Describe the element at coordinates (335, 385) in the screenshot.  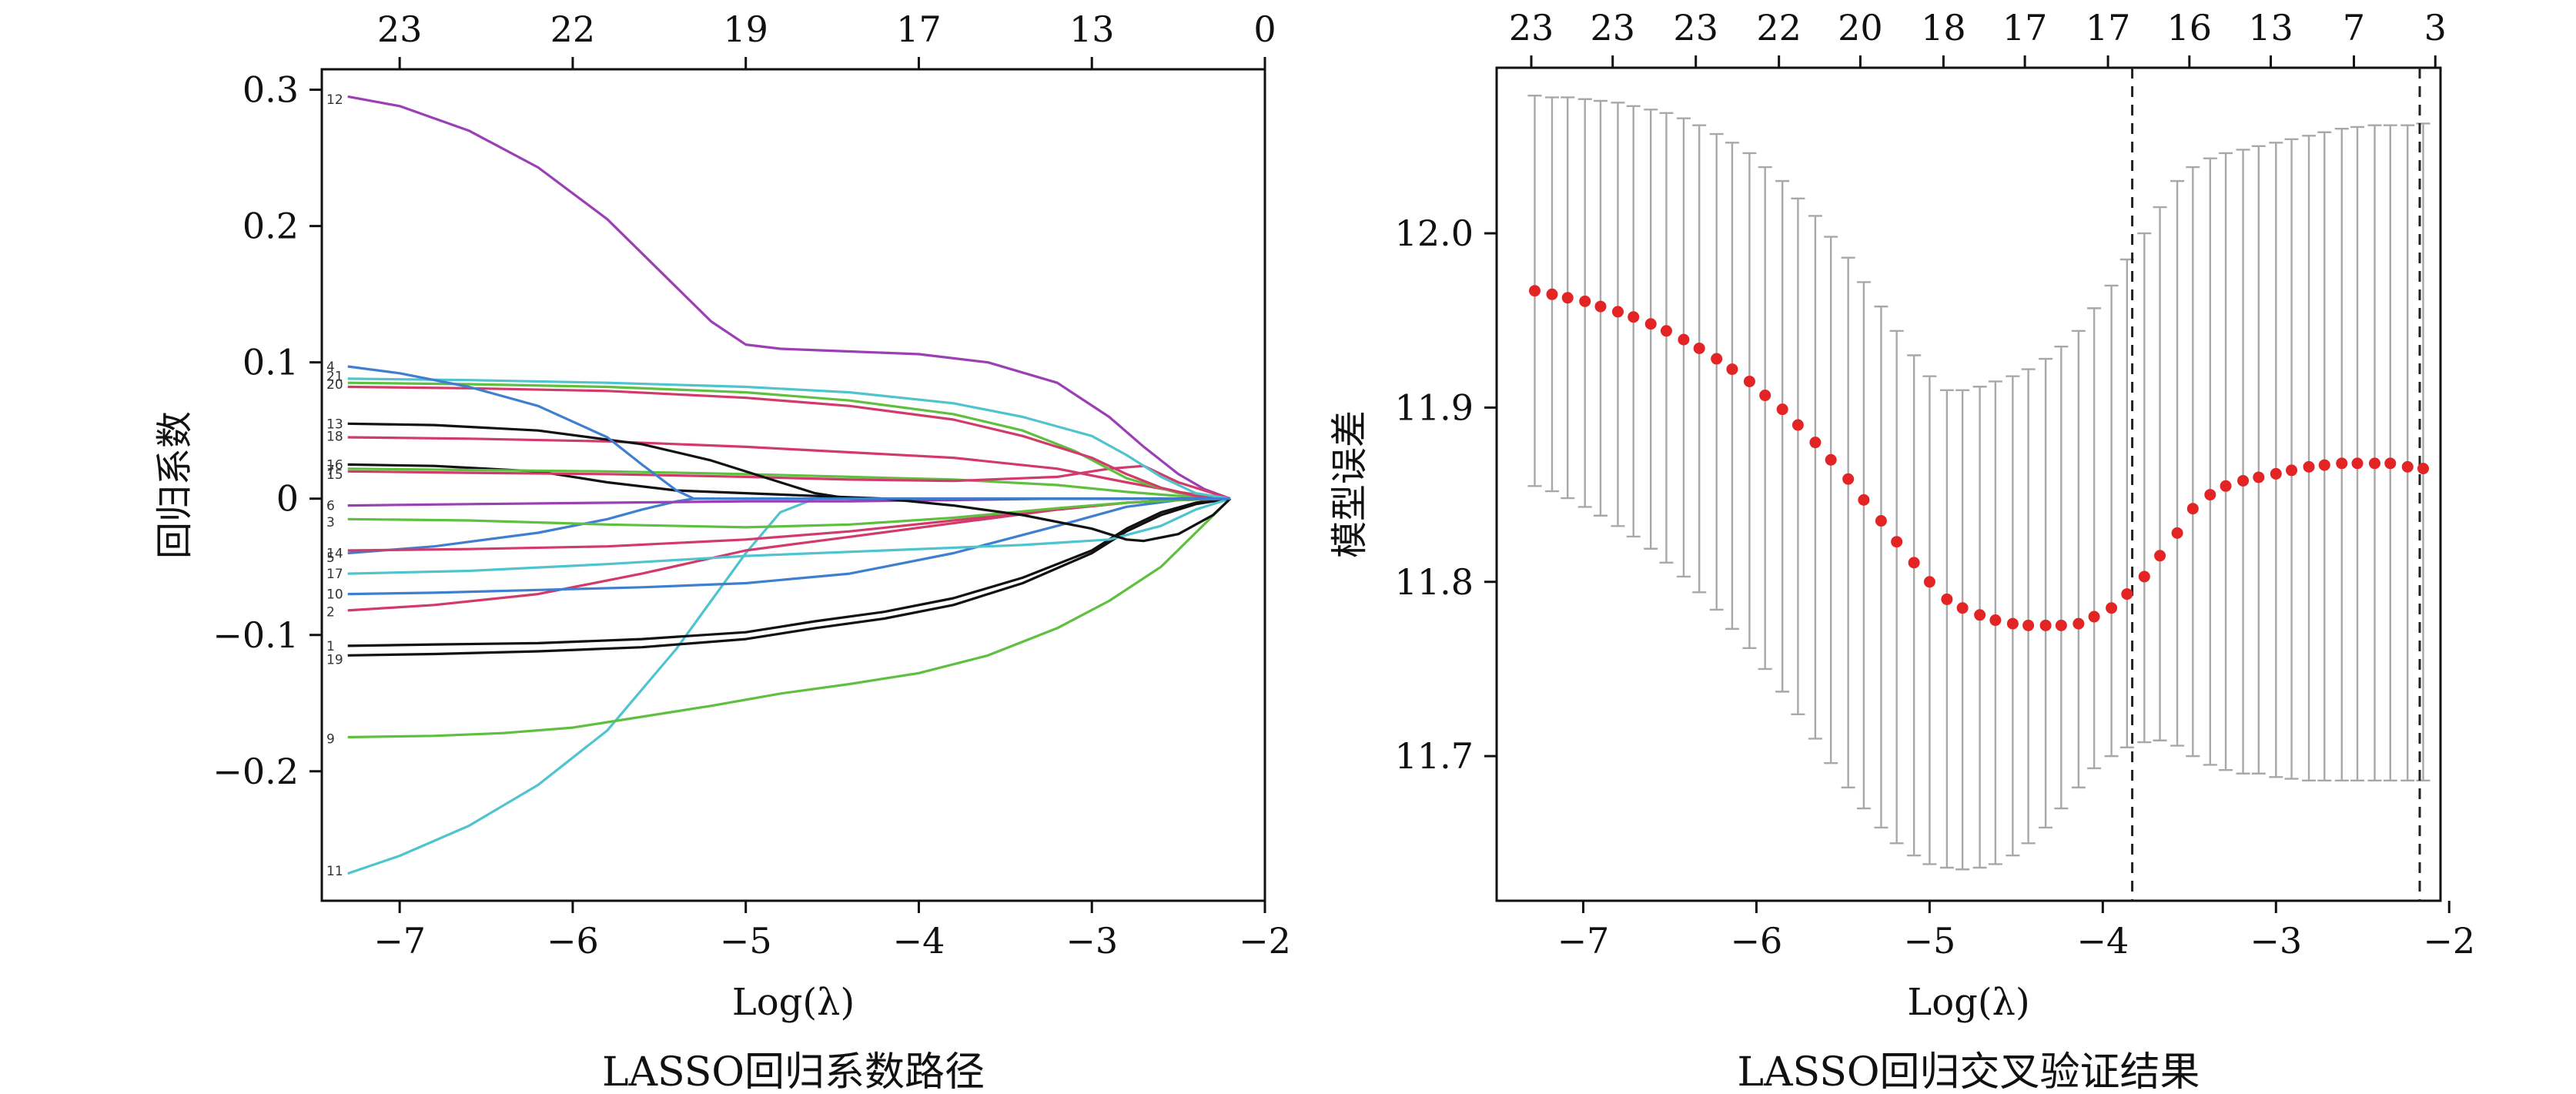
I see `path-label: 20` at that location.